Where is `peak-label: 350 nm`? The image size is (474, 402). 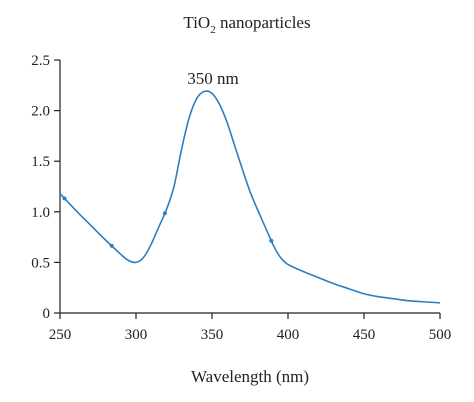
peak-label: 350 nm is located at coordinates (212, 78).